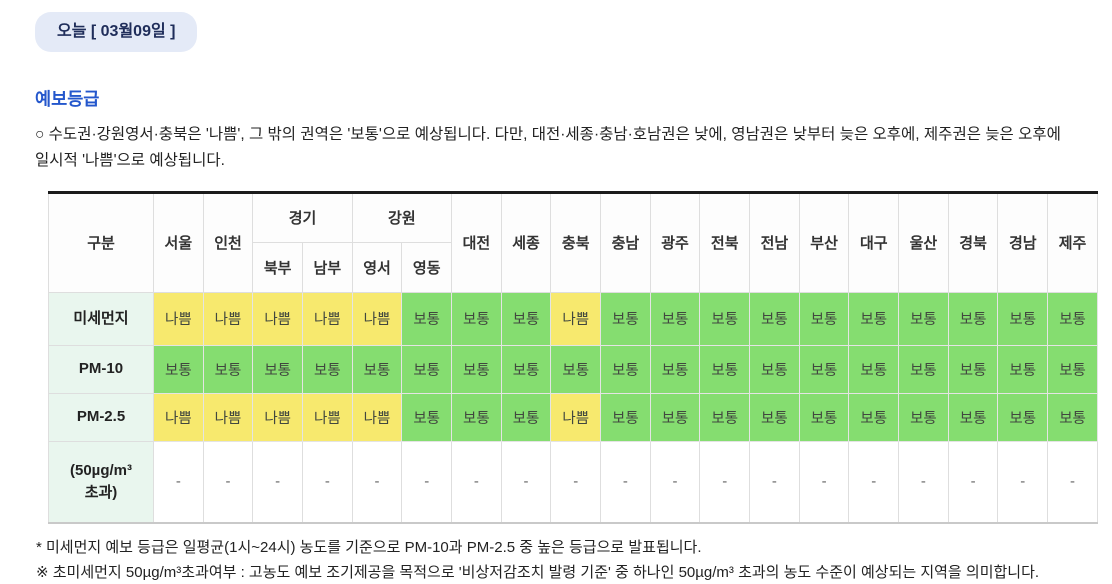 The width and height of the screenshot is (1112, 584). Describe the element at coordinates (675, 242) in the screenshot. I see `column-header: 광주` at that location.